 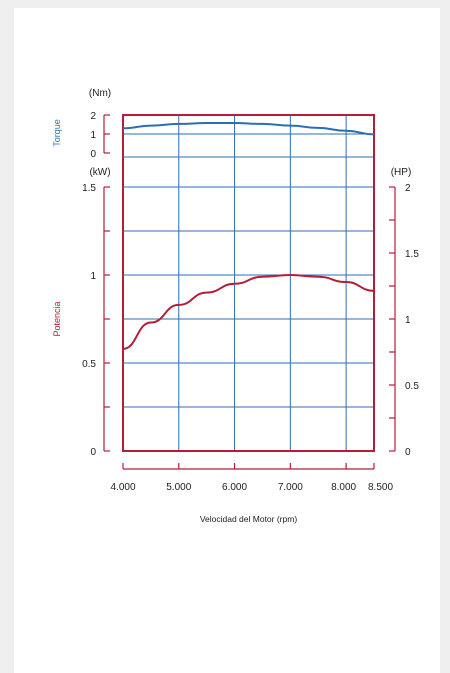 I want to click on torque-tick-label: 0, so click(x=93, y=154).